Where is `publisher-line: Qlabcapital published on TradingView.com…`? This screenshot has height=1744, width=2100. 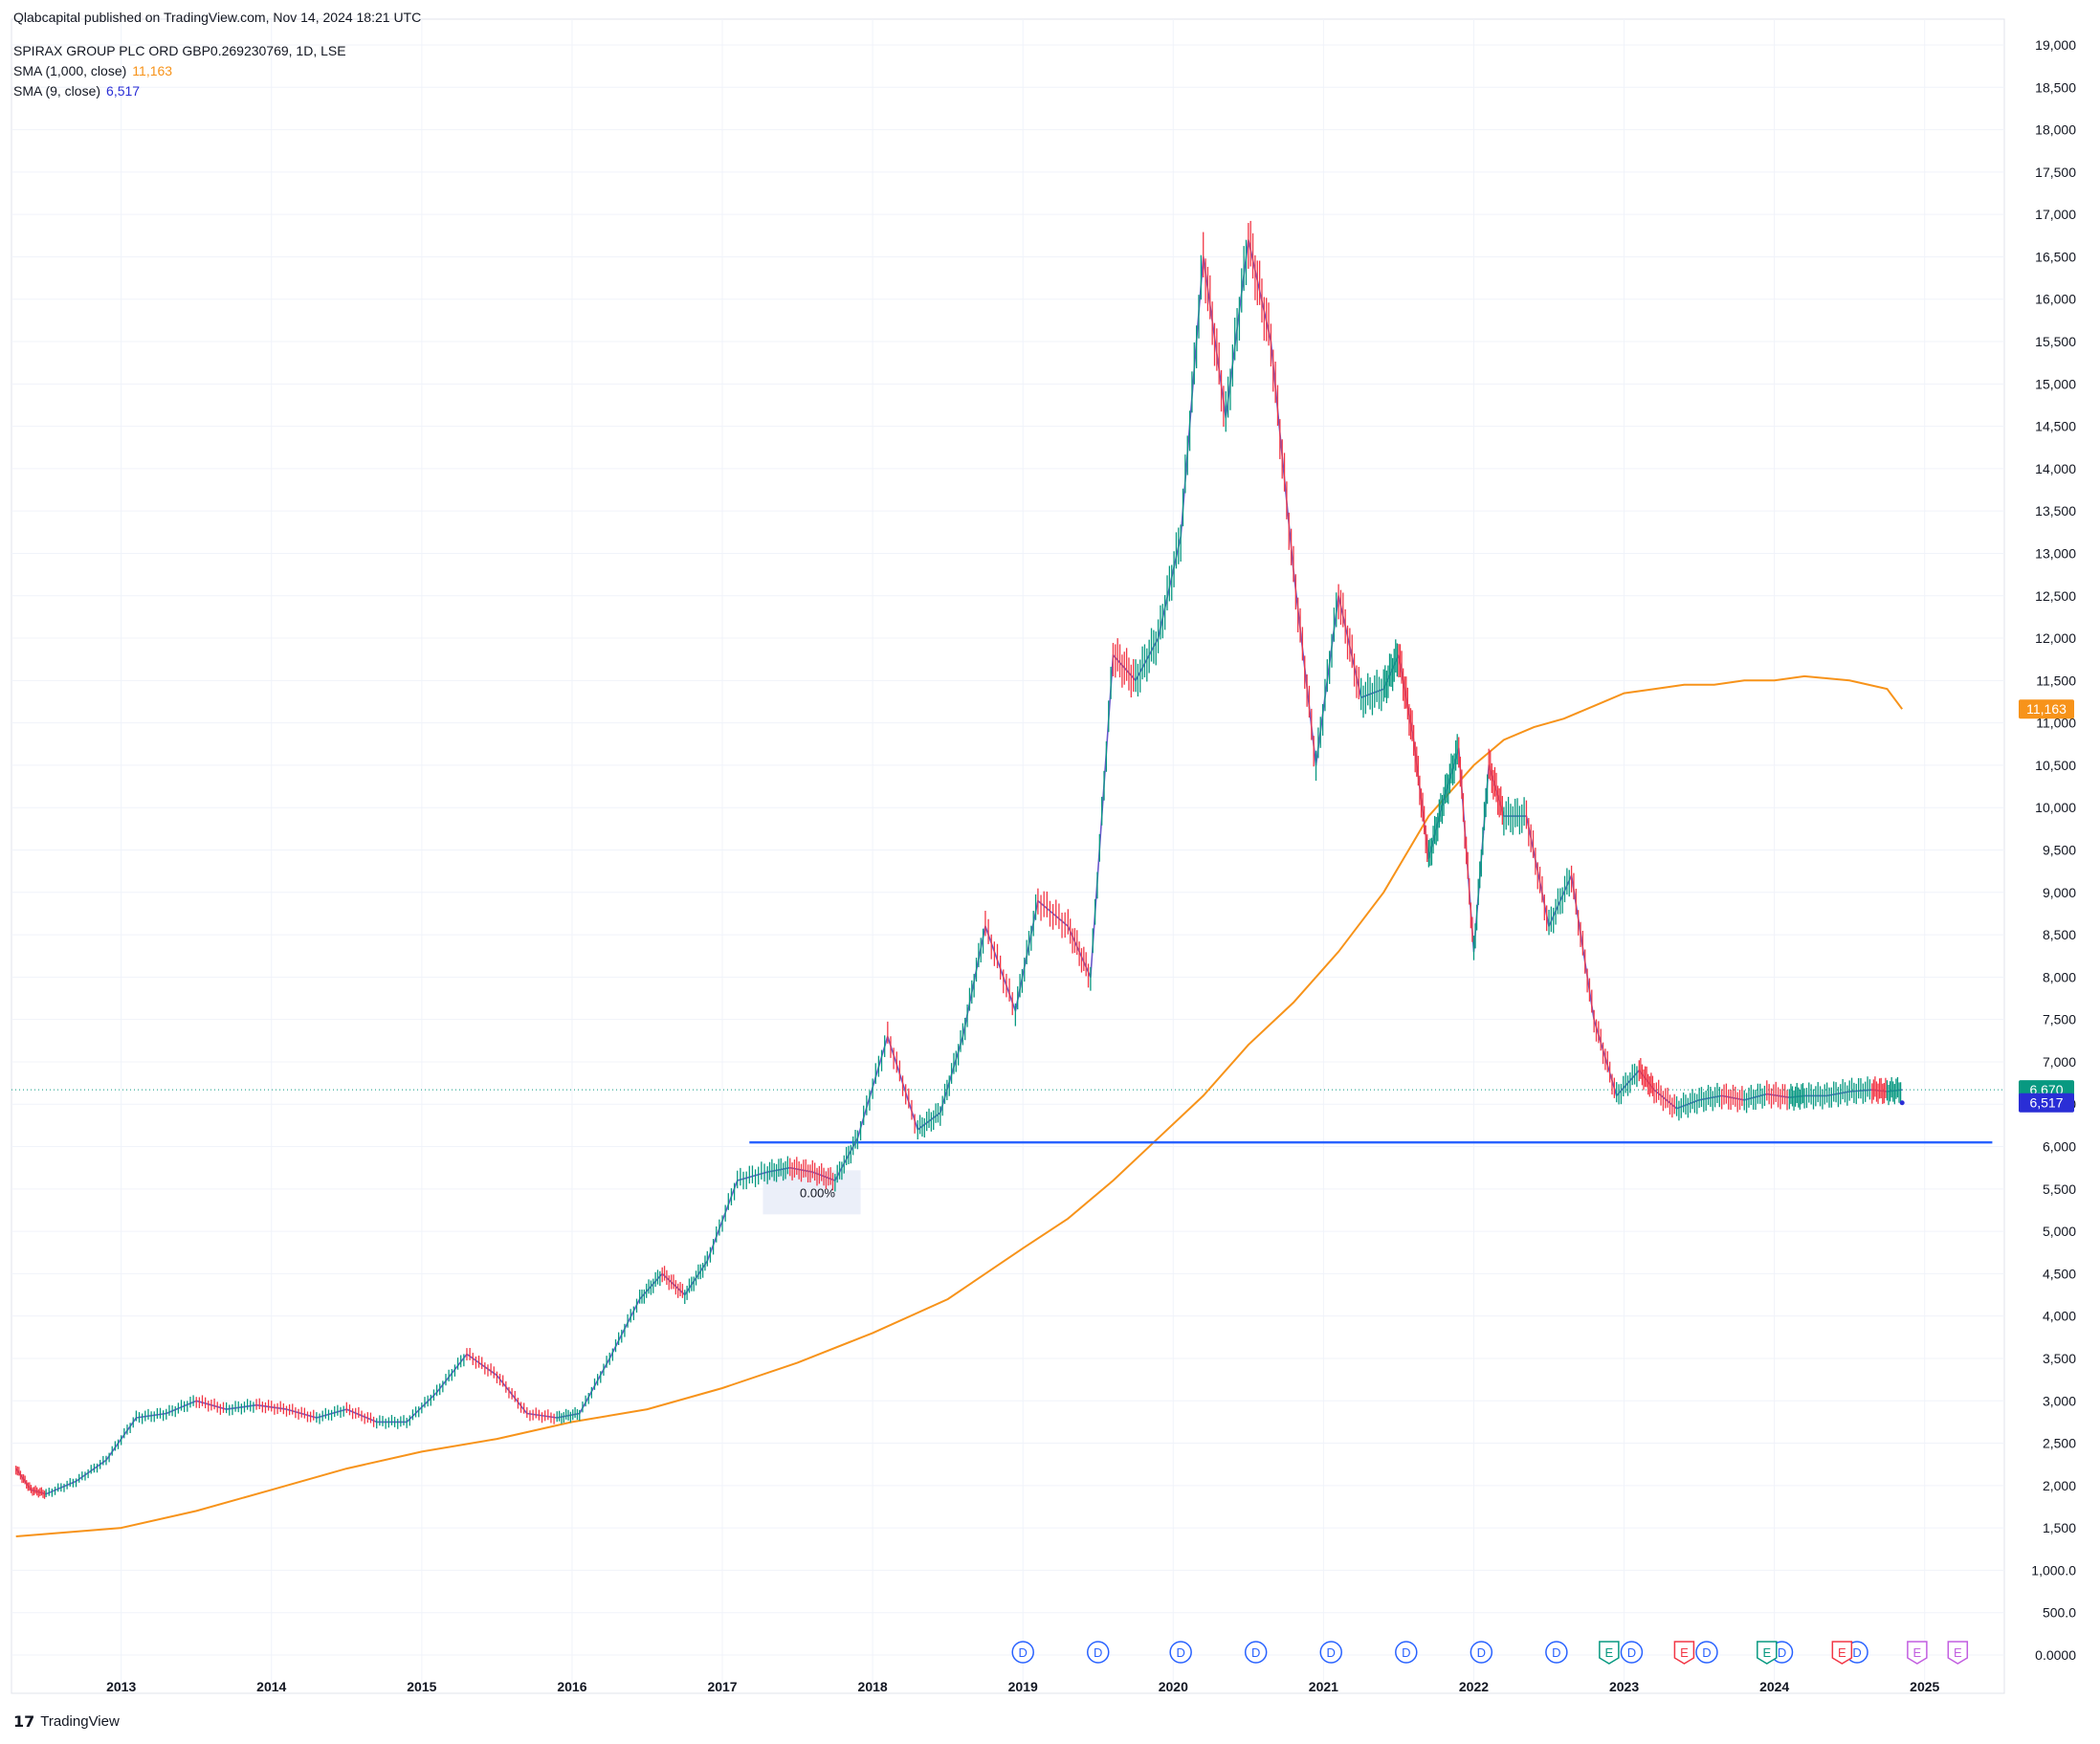
publisher-line: Qlabcapital published on TradingView.com… is located at coordinates (218, 17).